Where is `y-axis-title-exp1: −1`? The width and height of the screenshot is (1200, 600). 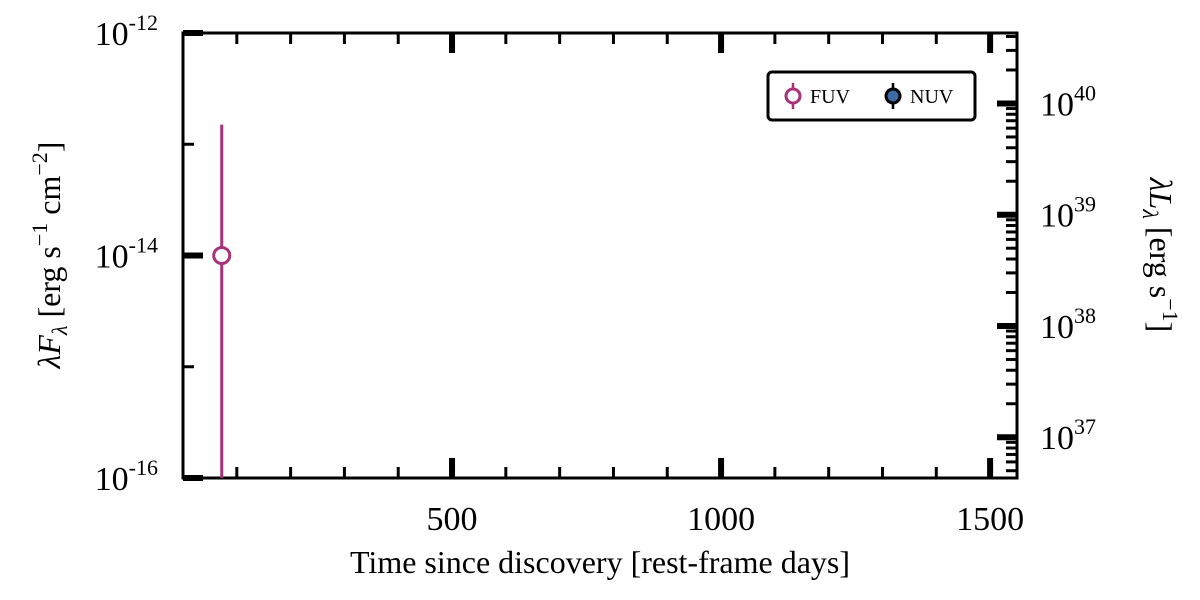
y-axis-title-exp1: −1 is located at coordinates (39, 234).